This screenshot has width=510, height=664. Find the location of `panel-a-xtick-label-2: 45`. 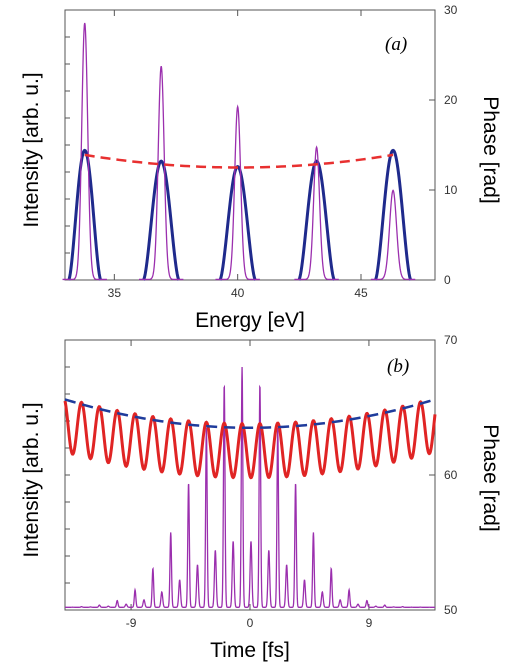

panel-a-xtick-label-2: 45 is located at coordinates (361, 293).